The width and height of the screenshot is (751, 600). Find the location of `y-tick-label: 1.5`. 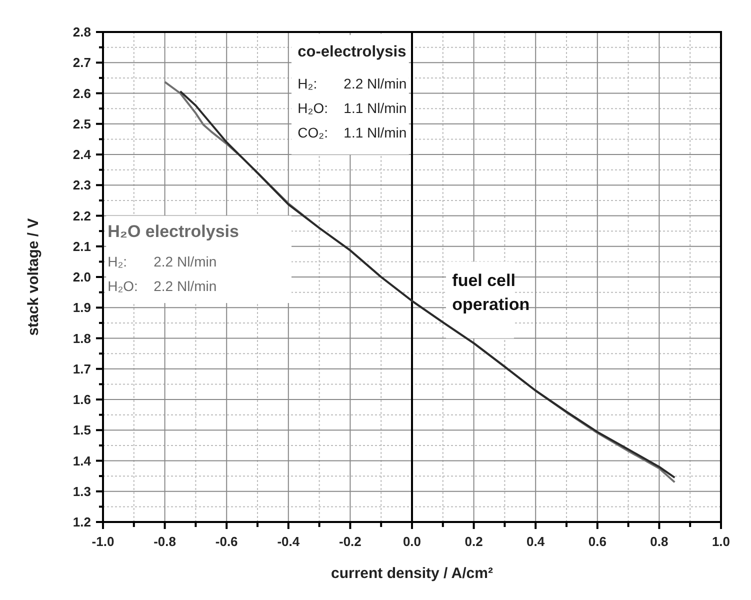

y-tick-label: 1.5 is located at coordinates (81, 430).